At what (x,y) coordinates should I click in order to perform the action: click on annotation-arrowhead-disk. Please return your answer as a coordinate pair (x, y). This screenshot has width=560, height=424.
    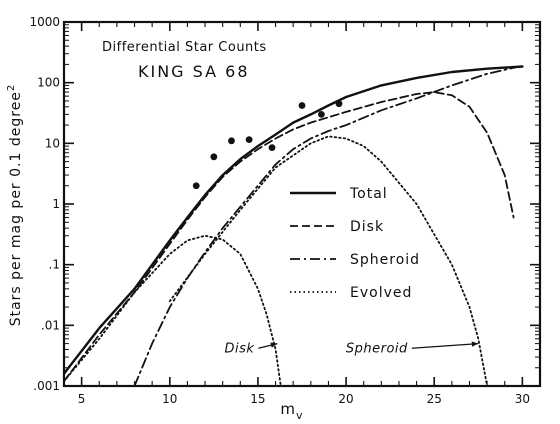
    Looking at the image, I should click on (274, 345).